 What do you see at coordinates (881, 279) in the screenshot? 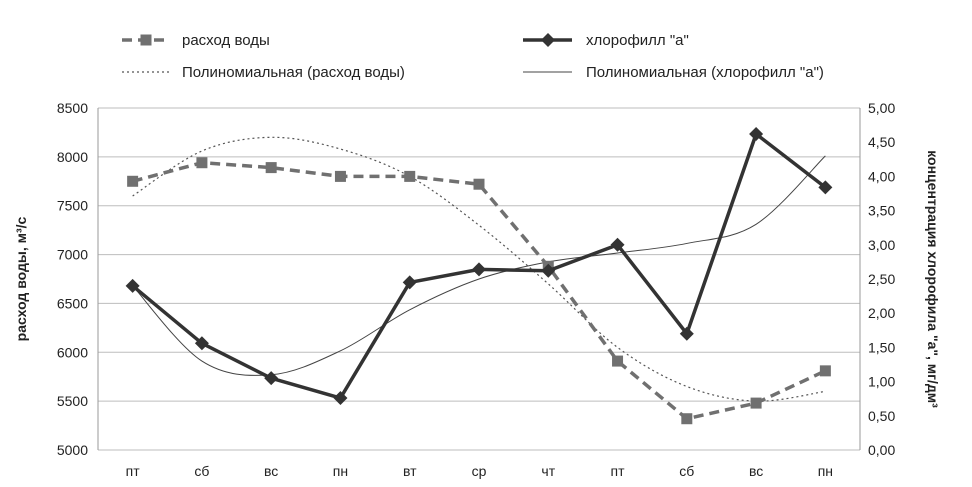
I see `y-right-tick-label: 2,50` at bounding box center [881, 279].